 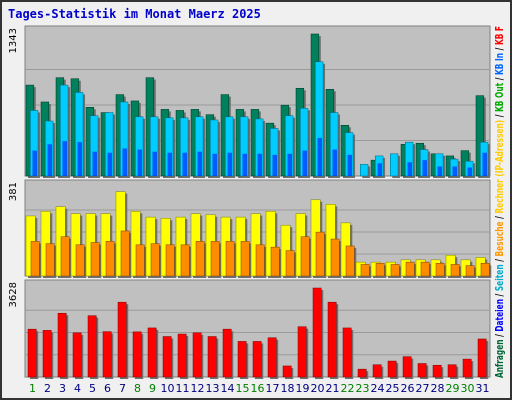 What do you see at coordinates (134, 14) in the screenshot?
I see `chart-title: Tages-Statistik im Monat Maerz 2025` at bounding box center [134, 14].